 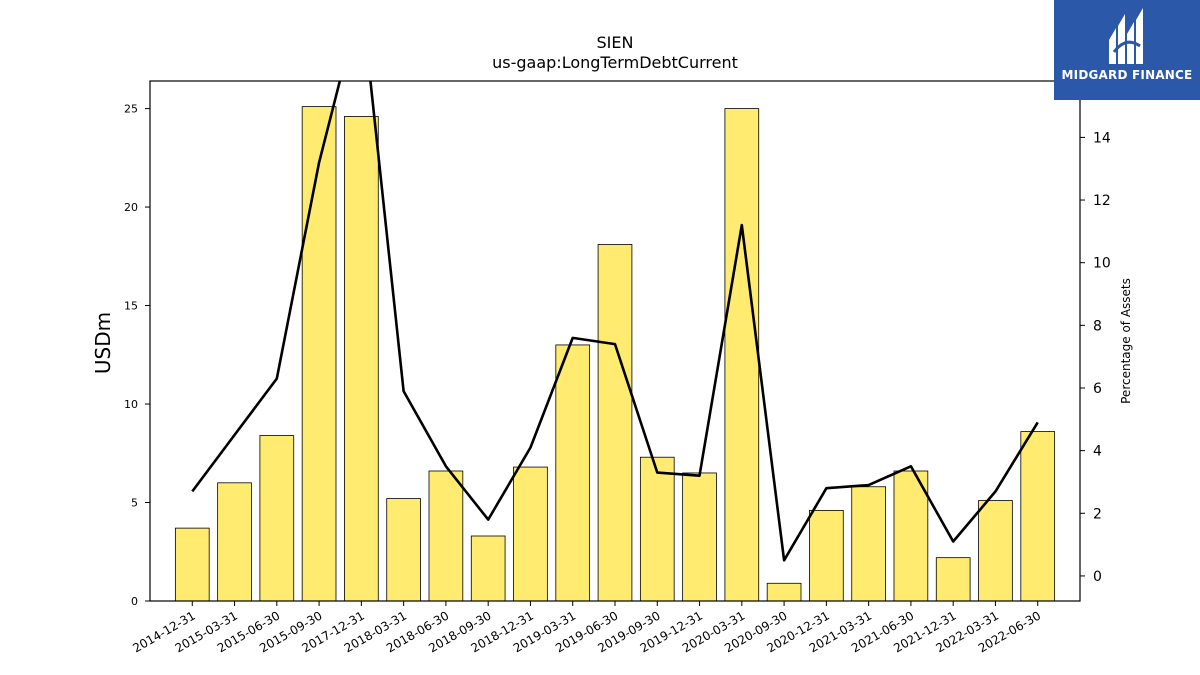 What do you see at coordinates (131, 109) in the screenshot?
I see `y-tick-label: 25` at bounding box center [131, 109].